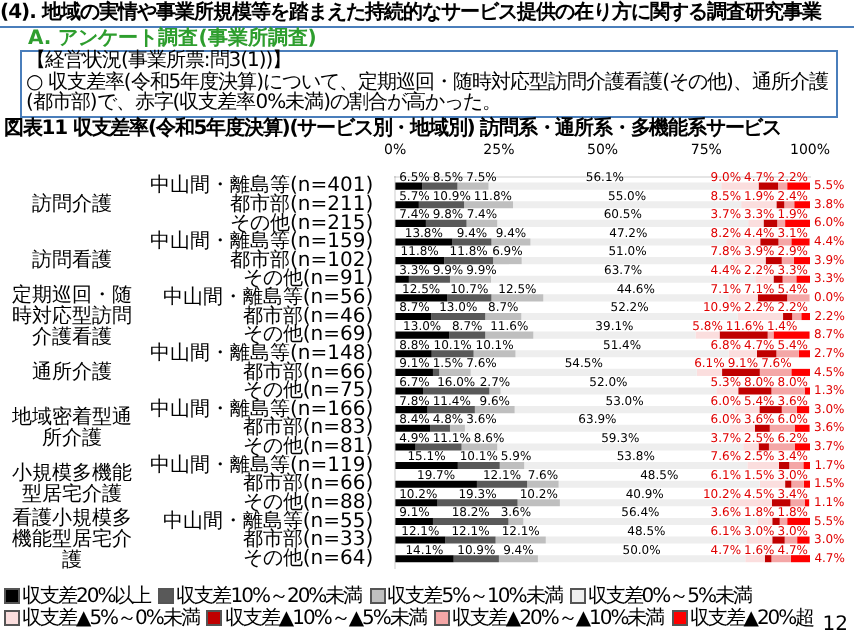 The width and height of the screenshot is (854, 640). Describe the element at coordinates (72, 482) in the screenshot. I see `text: 小規模多機能型居宅介護` at that location.